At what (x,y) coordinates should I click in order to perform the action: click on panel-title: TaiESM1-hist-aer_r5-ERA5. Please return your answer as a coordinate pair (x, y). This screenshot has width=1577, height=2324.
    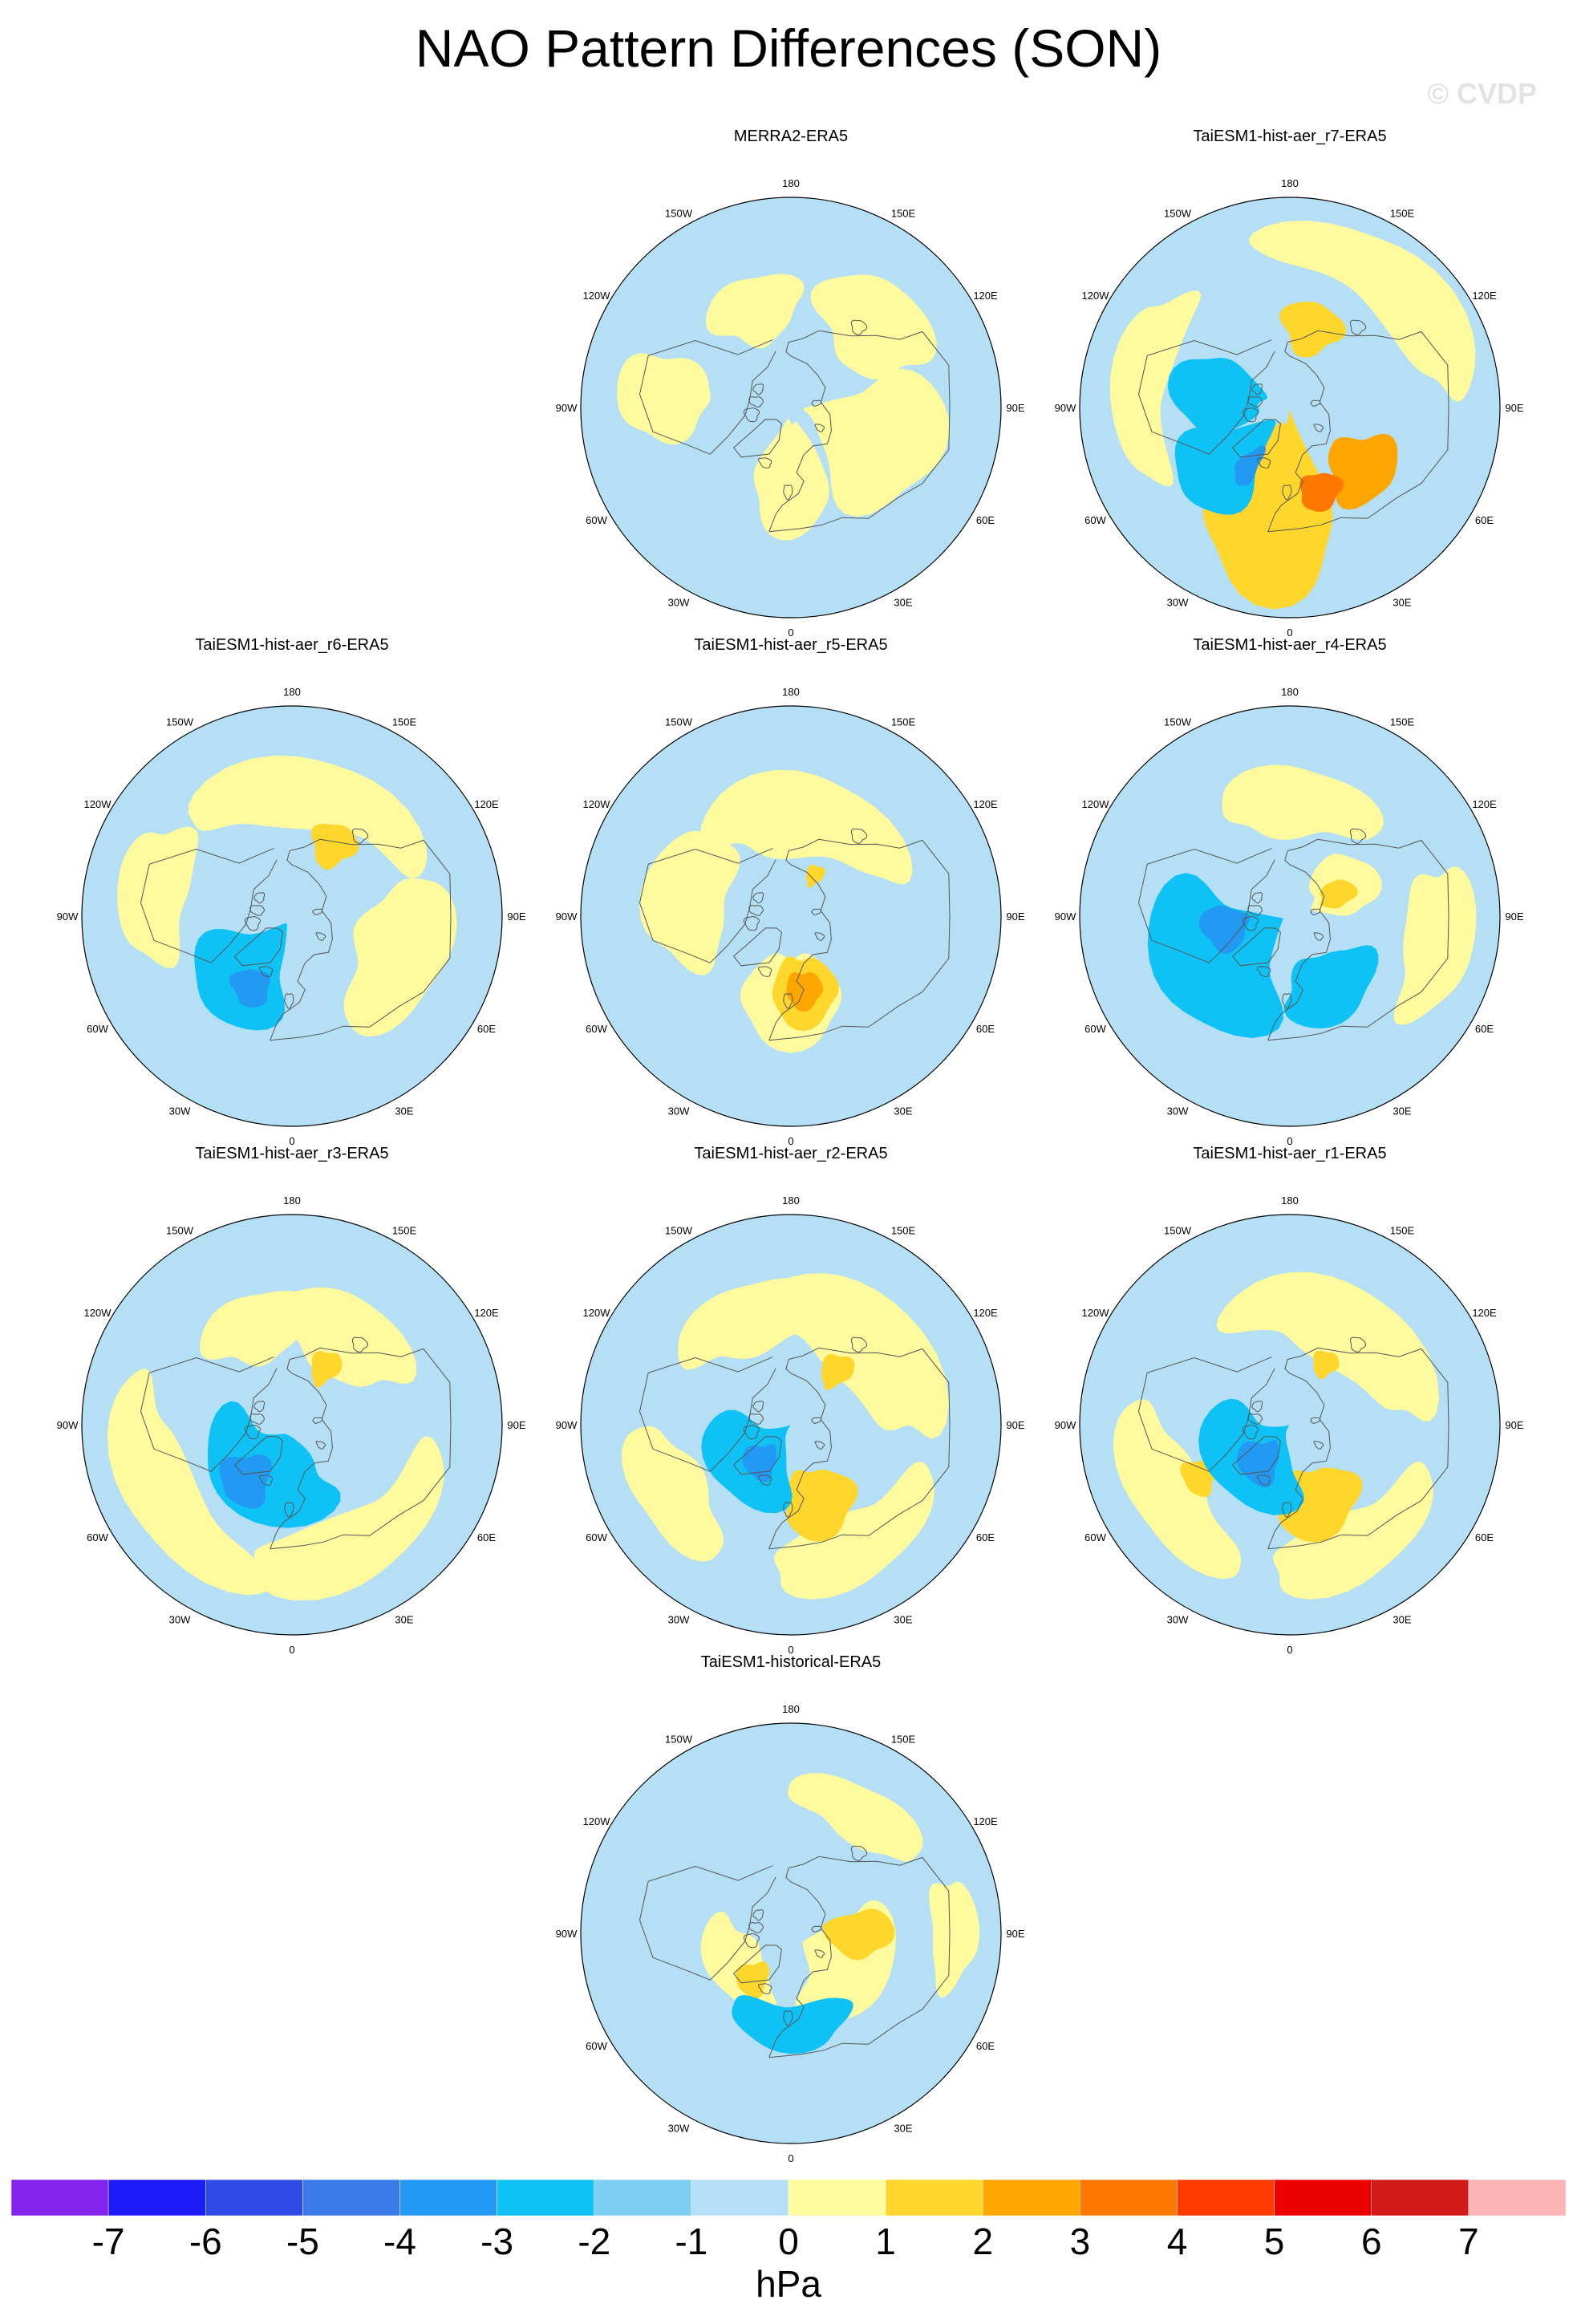
    Looking at the image, I should click on (791, 645).